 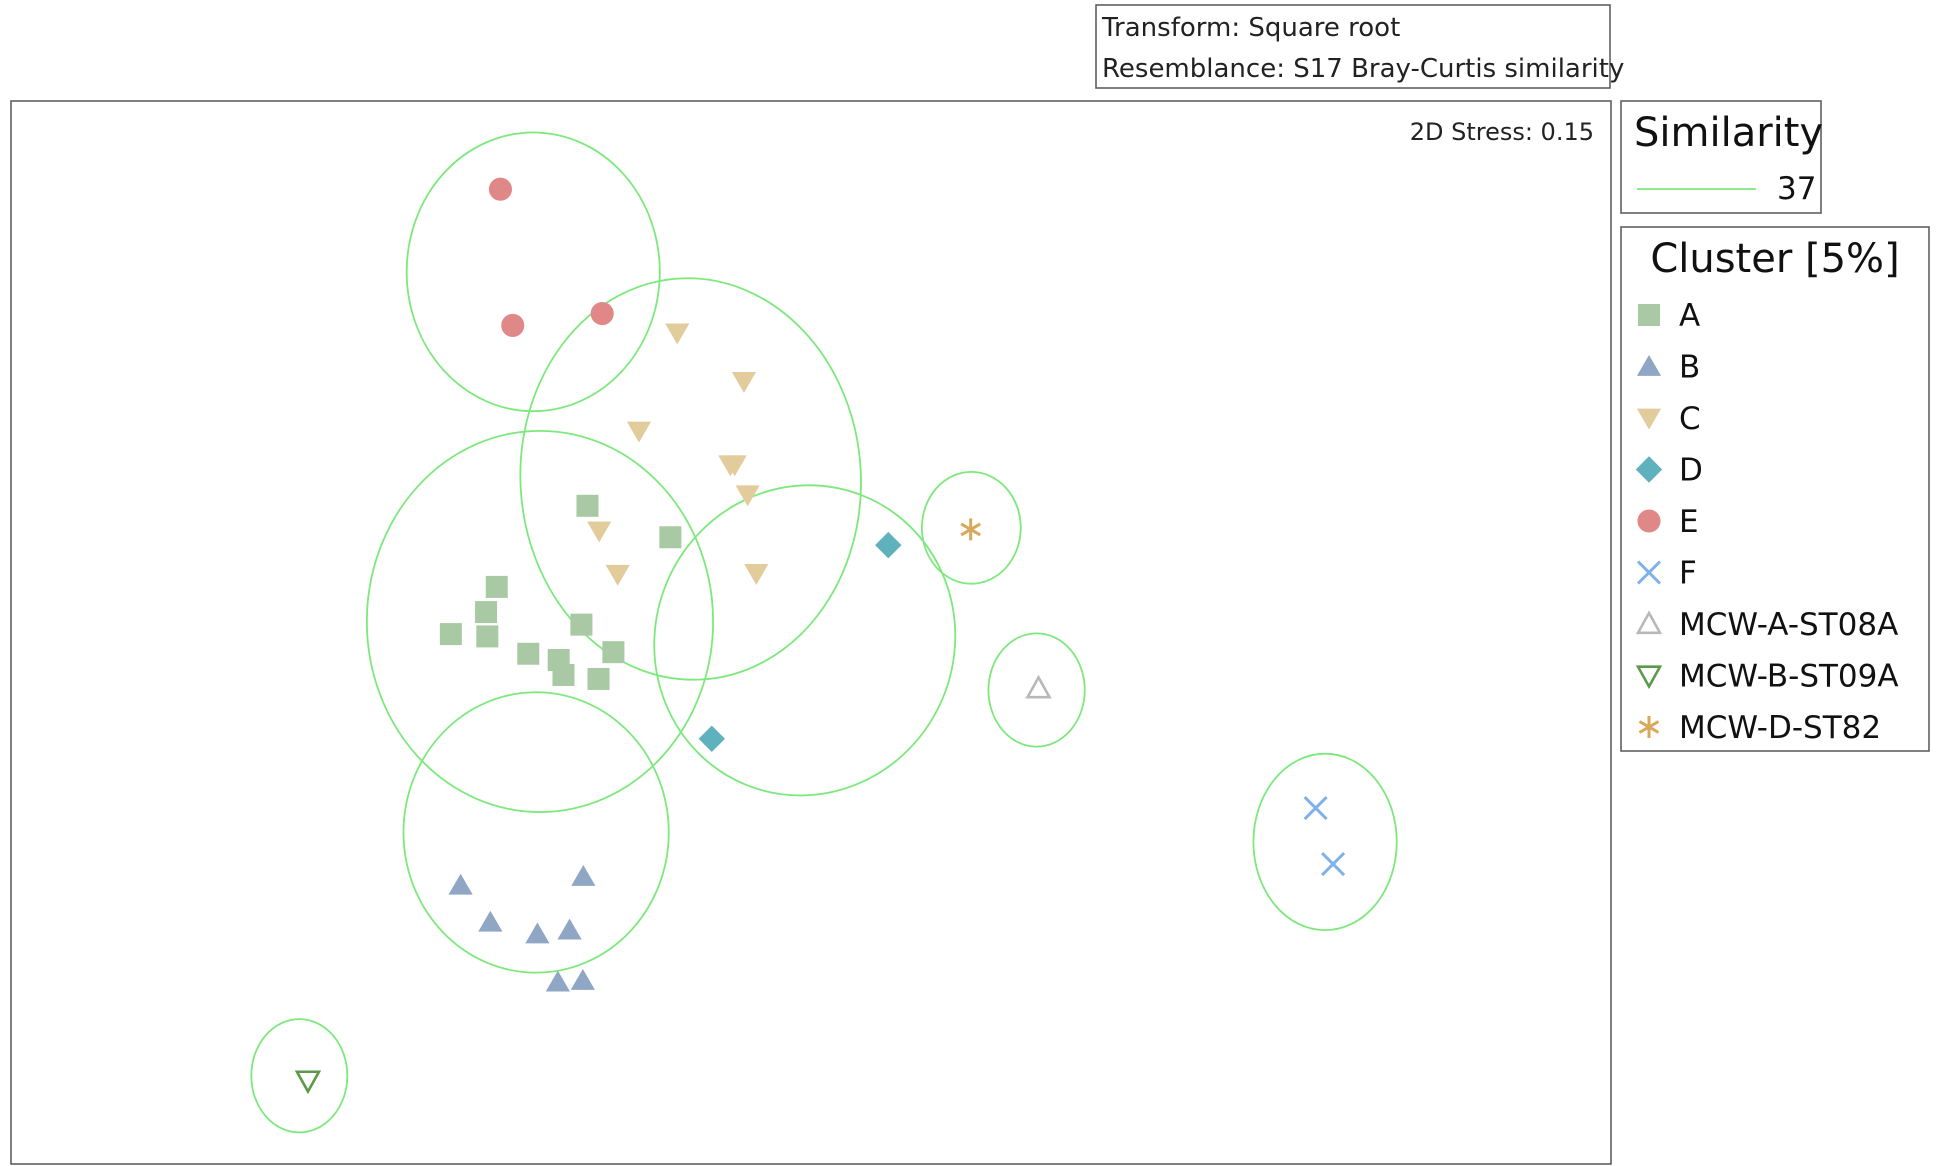 I want to click on legend-label-e: E, so click(x=1689, y=522).